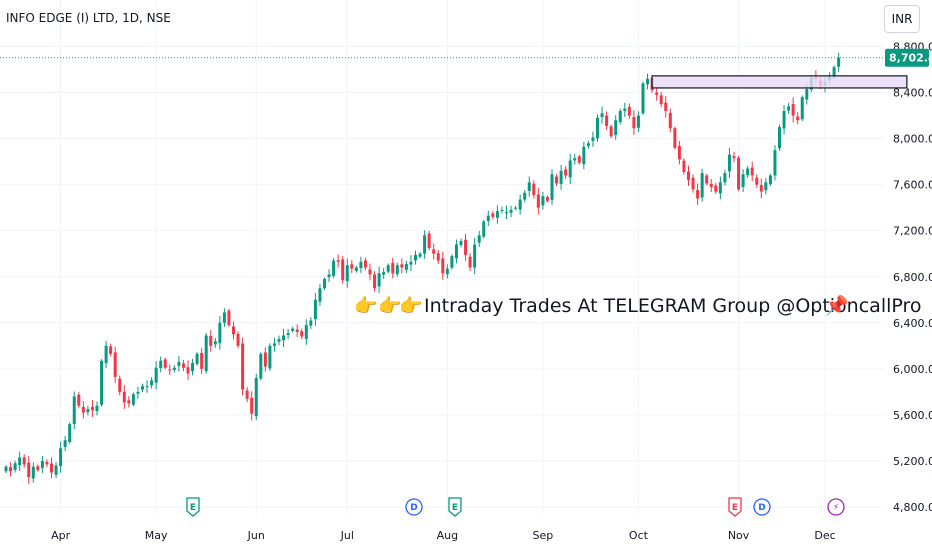 The height and width of the screenshot is (550, 932). I want to click on resistance-zone, so click(779, 82).